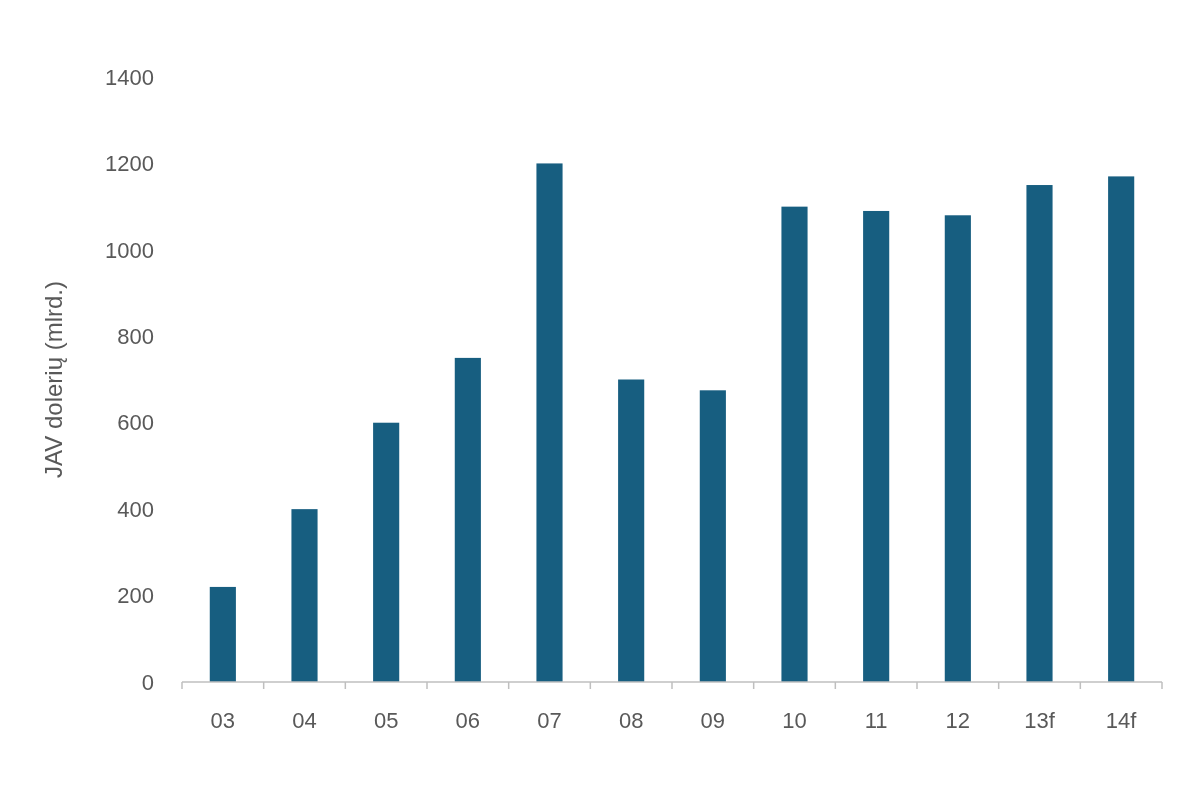 Image resolution: width=1200 pixels, height=800 pixels. What do you see at coordinates (223, 720) in the screenshot?
I see `x-tick-label: 03` at bounding box center [223, 720].